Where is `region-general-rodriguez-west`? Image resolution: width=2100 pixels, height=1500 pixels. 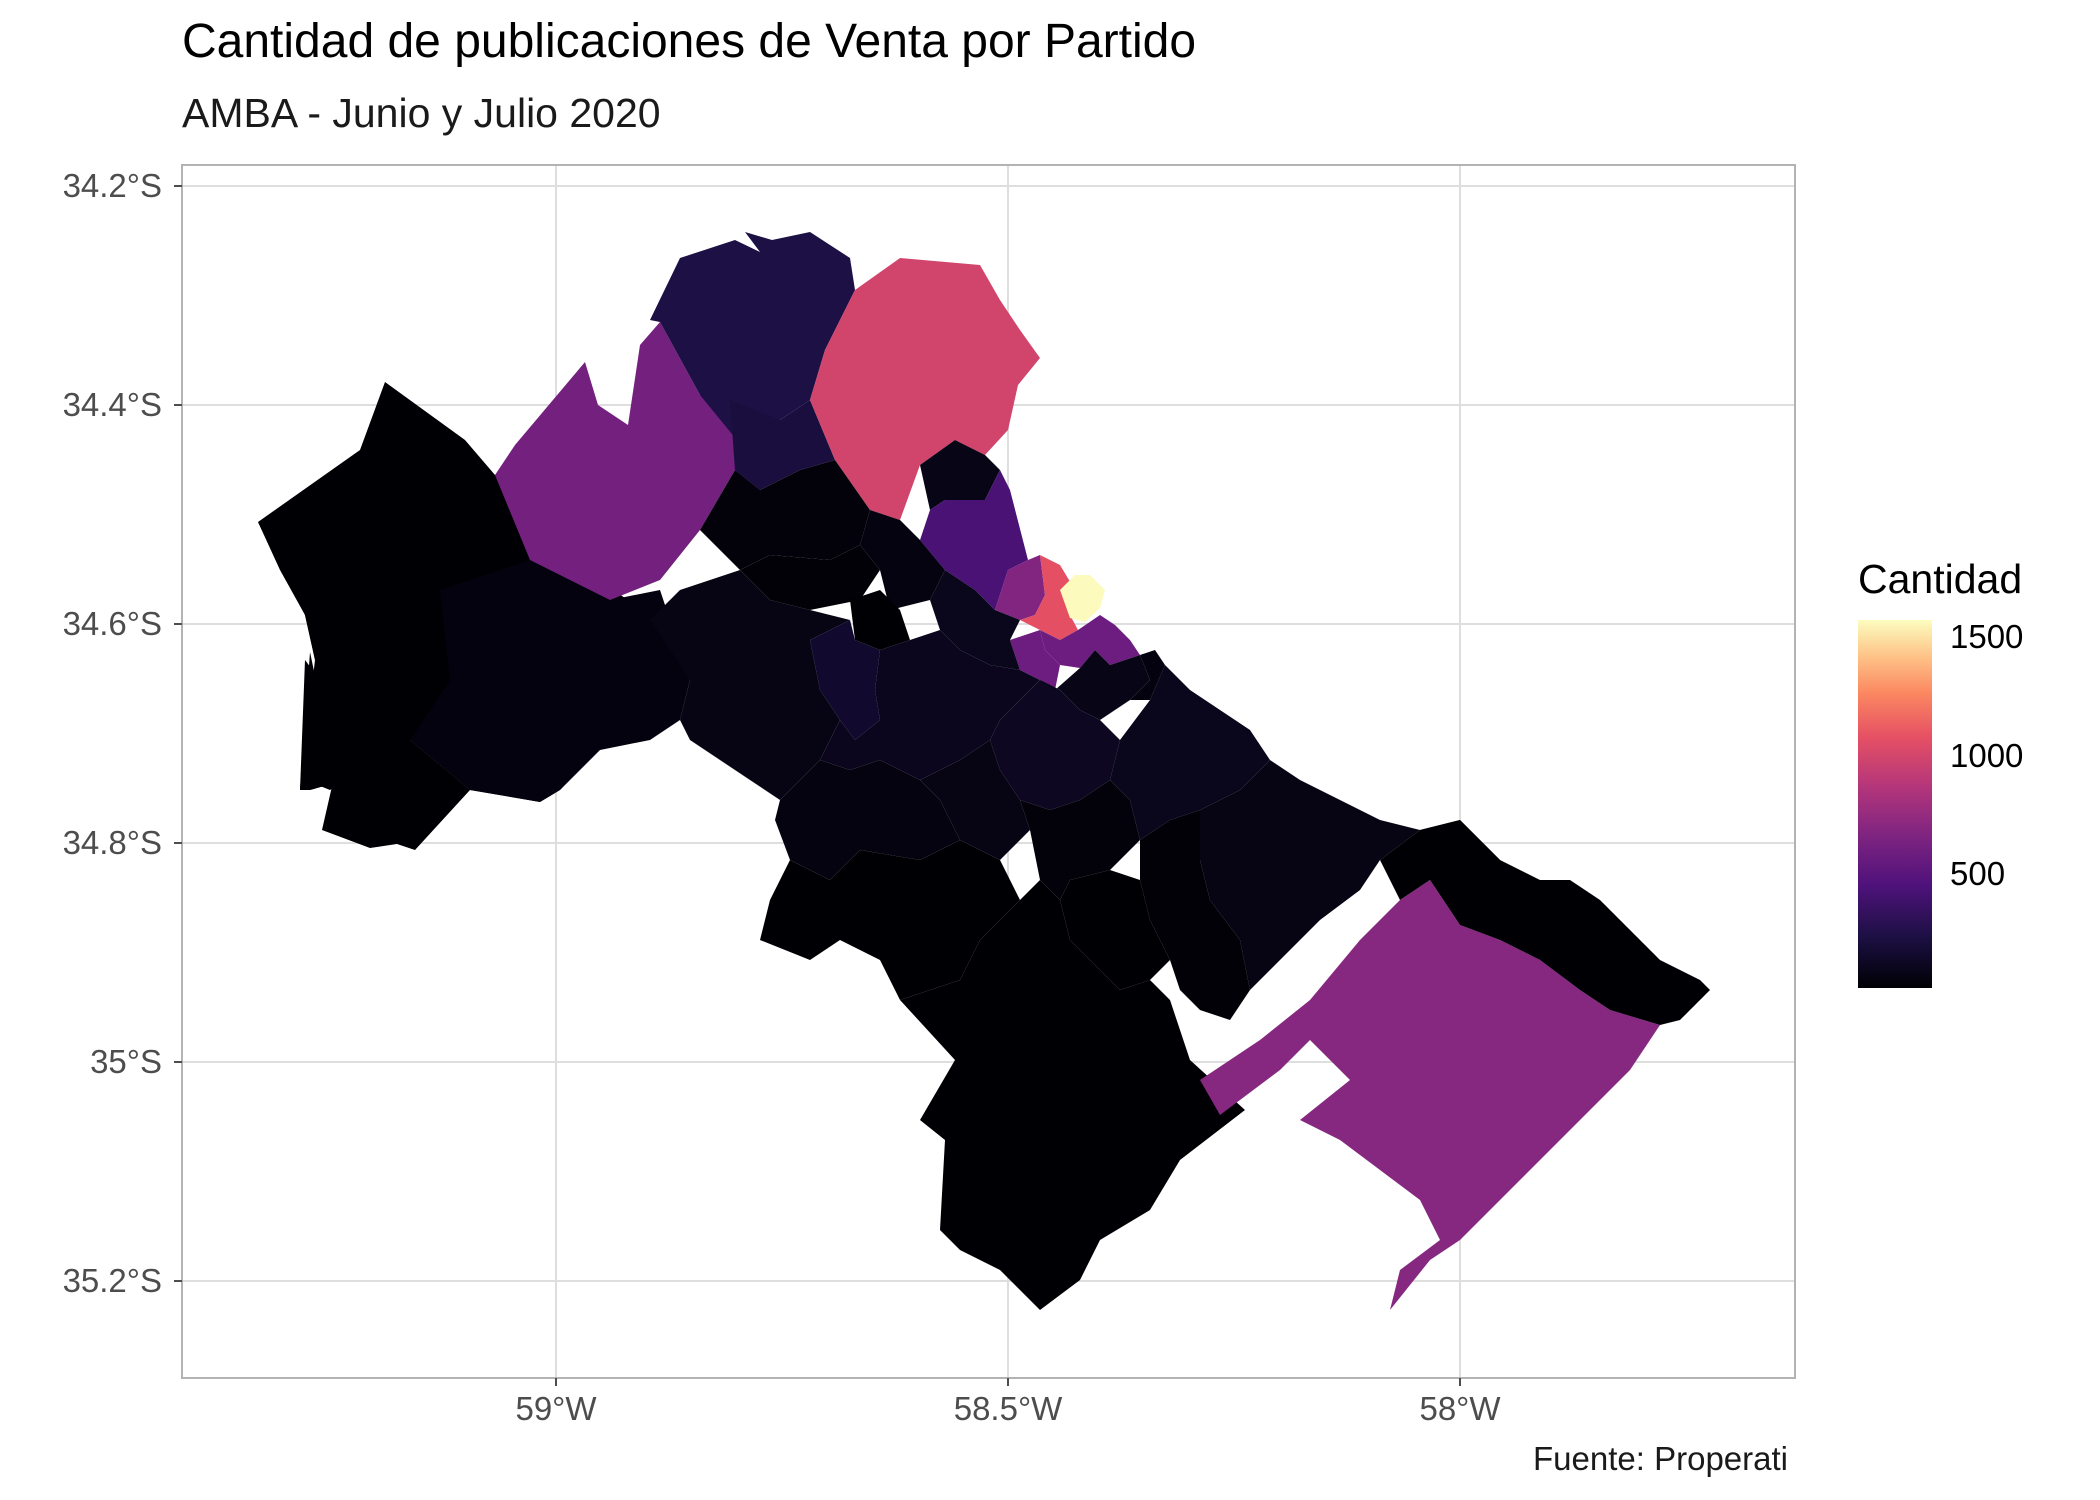 region-general-rodriguez-west is located at coordinates (344, 686).